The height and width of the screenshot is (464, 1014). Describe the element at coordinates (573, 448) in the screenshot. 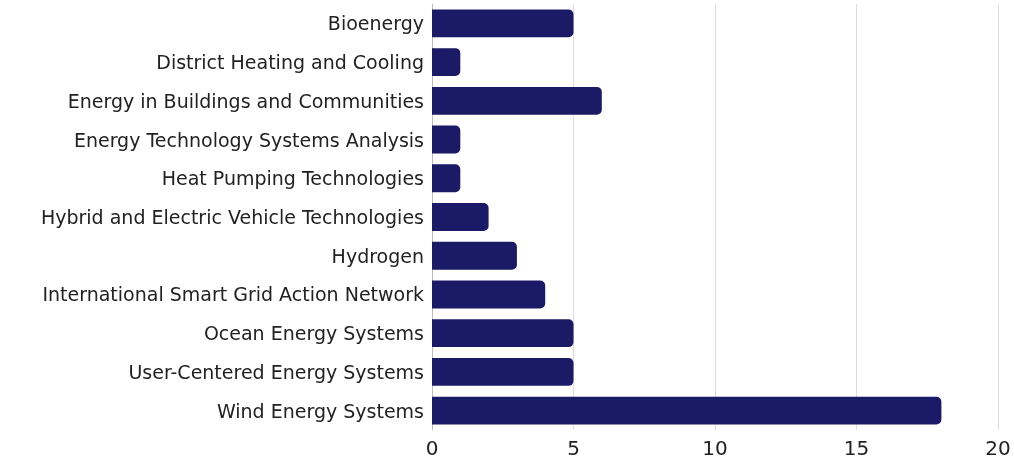

I see `x-tick-label: 5` at that location.